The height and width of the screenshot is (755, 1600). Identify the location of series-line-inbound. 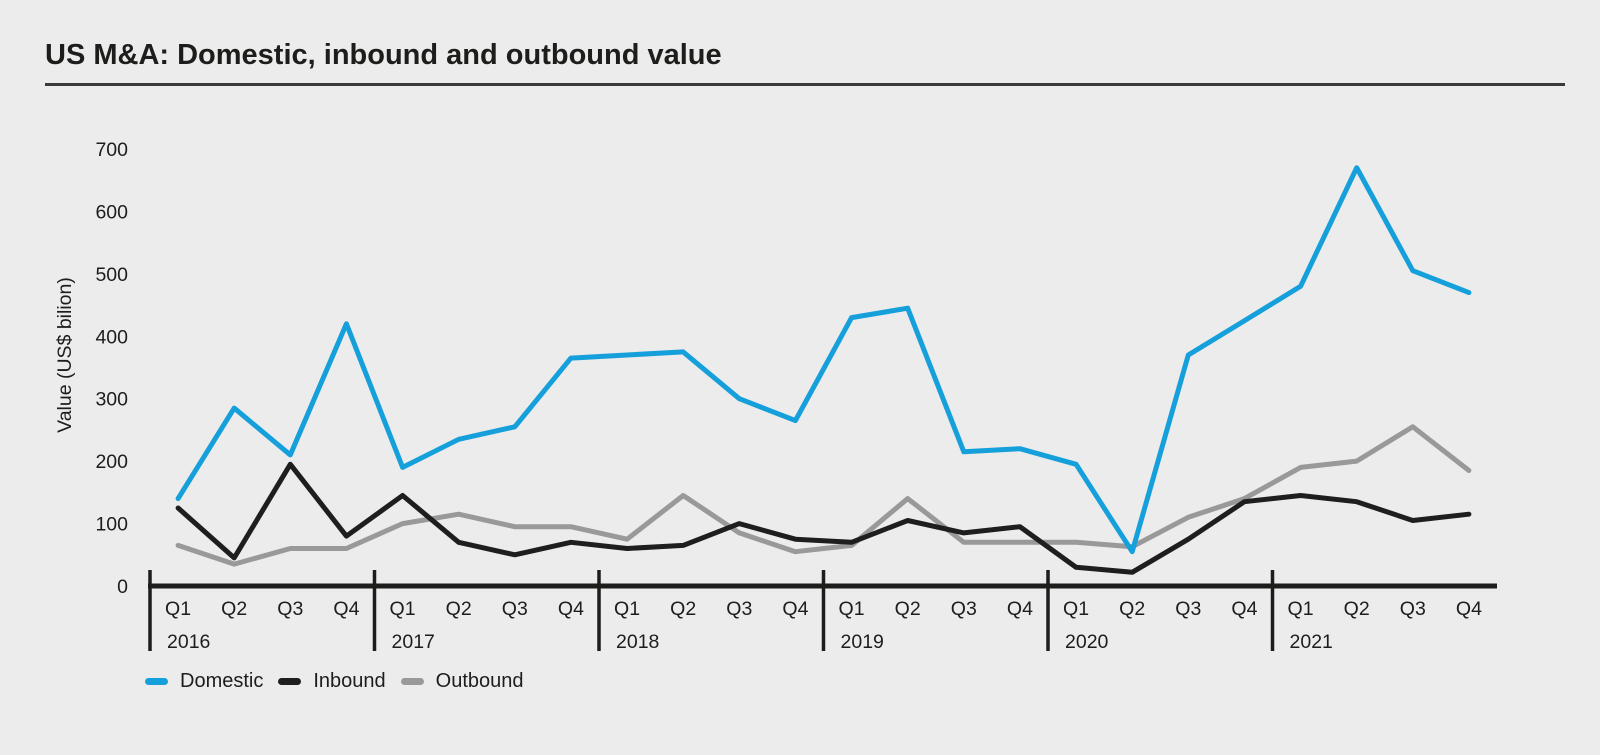
(823, 518).